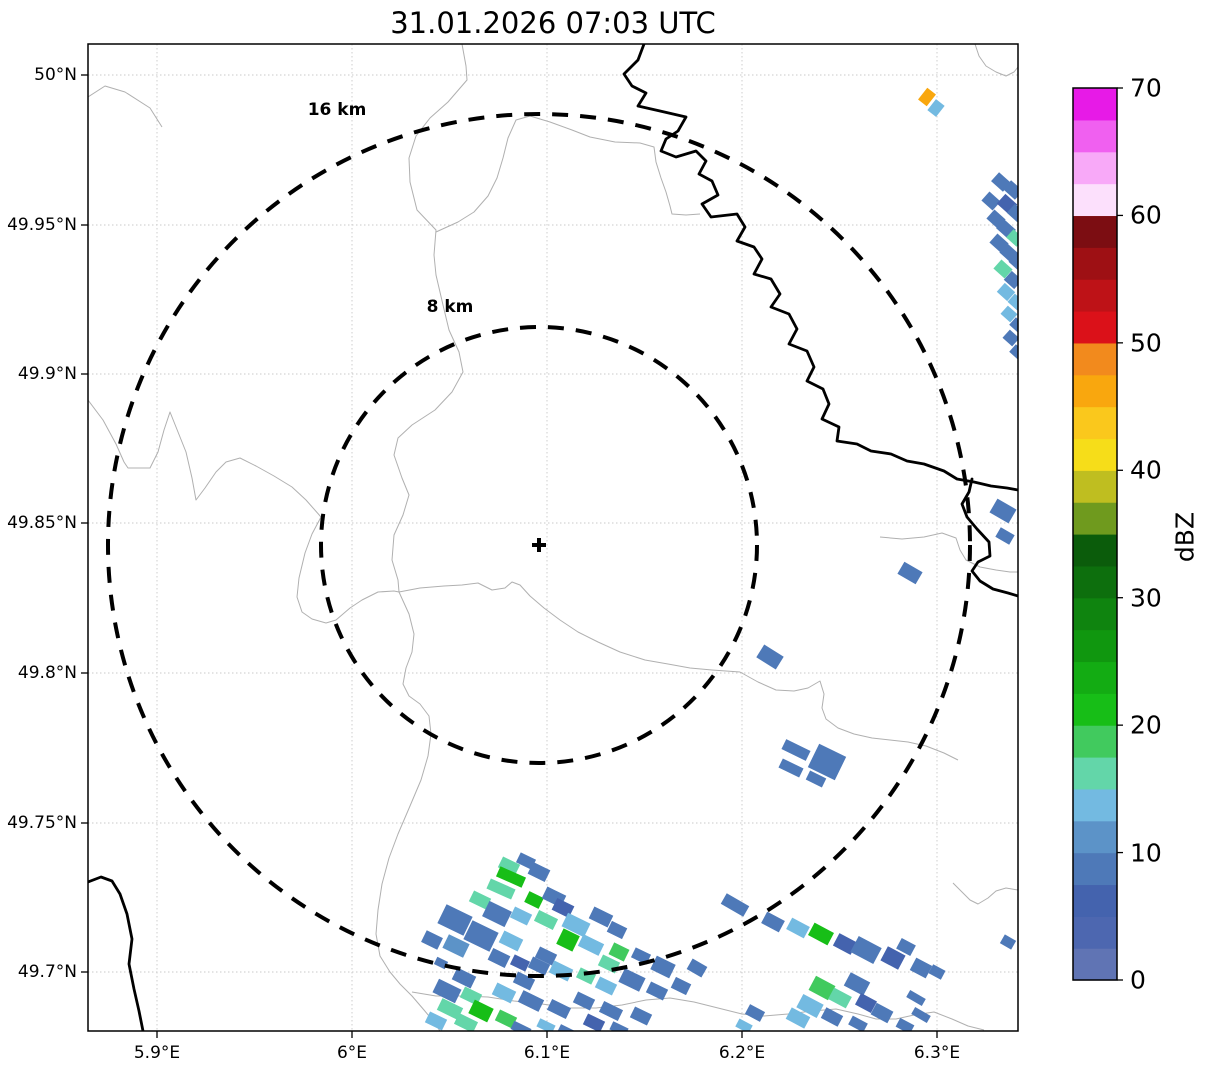 Image resolution: width=1207 pixels, height=1069 pixels. Describe the element at coordinates (42, 523) in the screenshot. I see `y-tick-label: 49.85°N` at that location.